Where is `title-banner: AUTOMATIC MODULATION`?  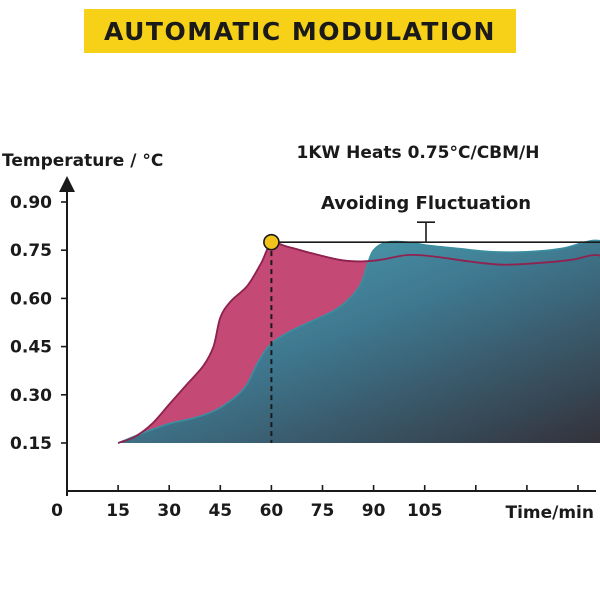
title-banner: AUTOMATIC MODULATION is located at coordinates (300, 31).